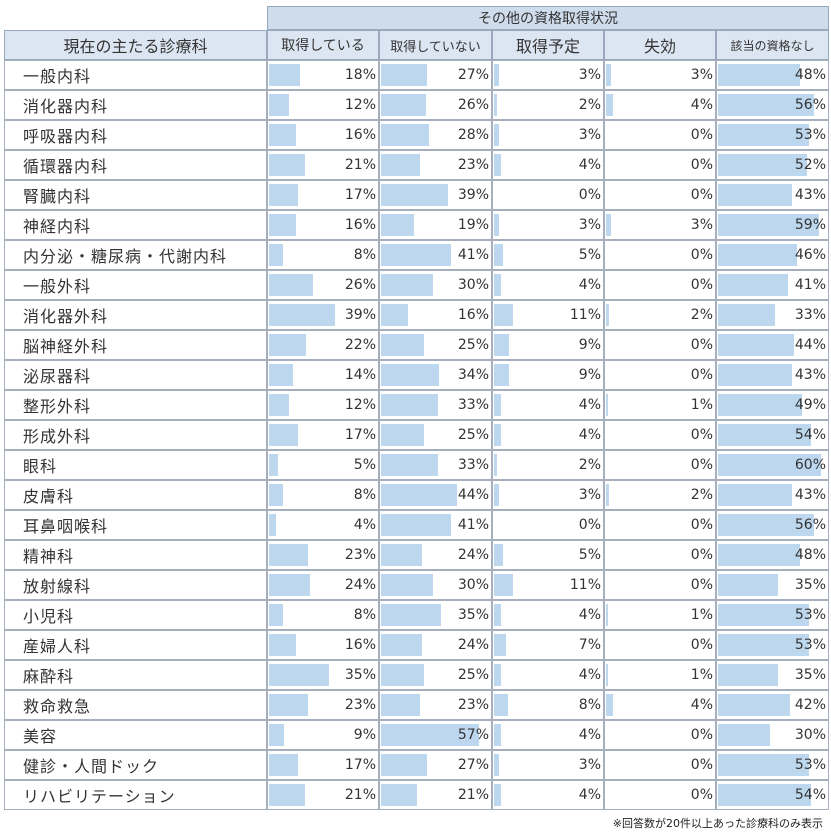  I want to click on row-label: 美容, so click(135, 735).